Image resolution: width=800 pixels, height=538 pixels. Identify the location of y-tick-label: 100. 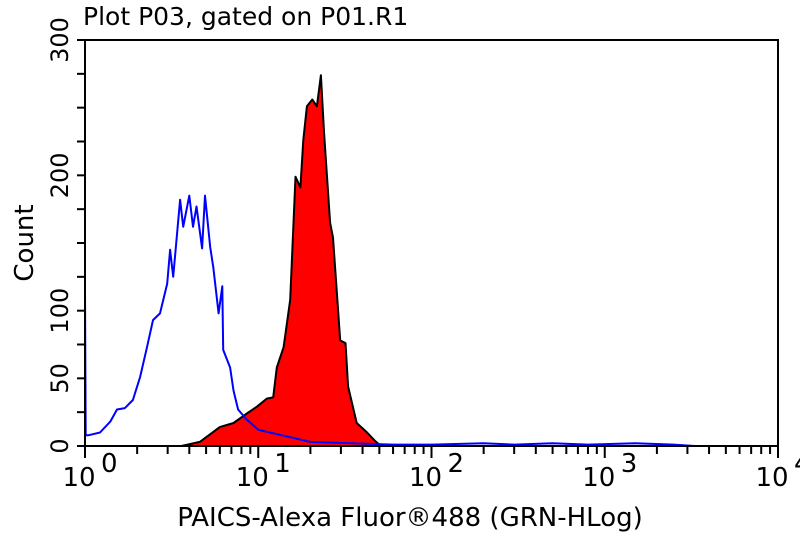
(60, 311).